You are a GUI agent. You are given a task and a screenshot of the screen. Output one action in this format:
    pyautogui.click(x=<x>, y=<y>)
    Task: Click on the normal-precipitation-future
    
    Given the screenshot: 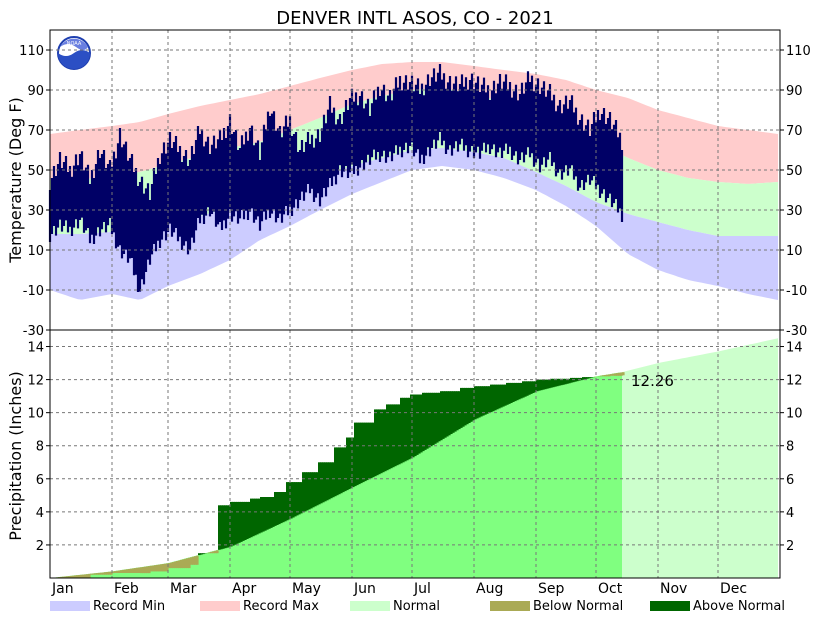 What is the action you would take?
    pyautogui.click(x=700, y=458)
    